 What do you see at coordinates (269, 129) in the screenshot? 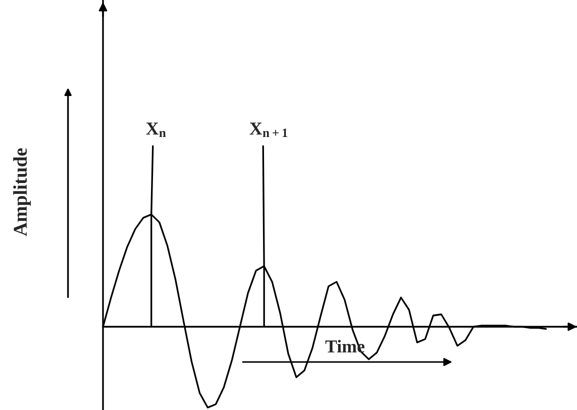
I see `annotation: X$_{n+1}$` at bounding box center [269, 129].